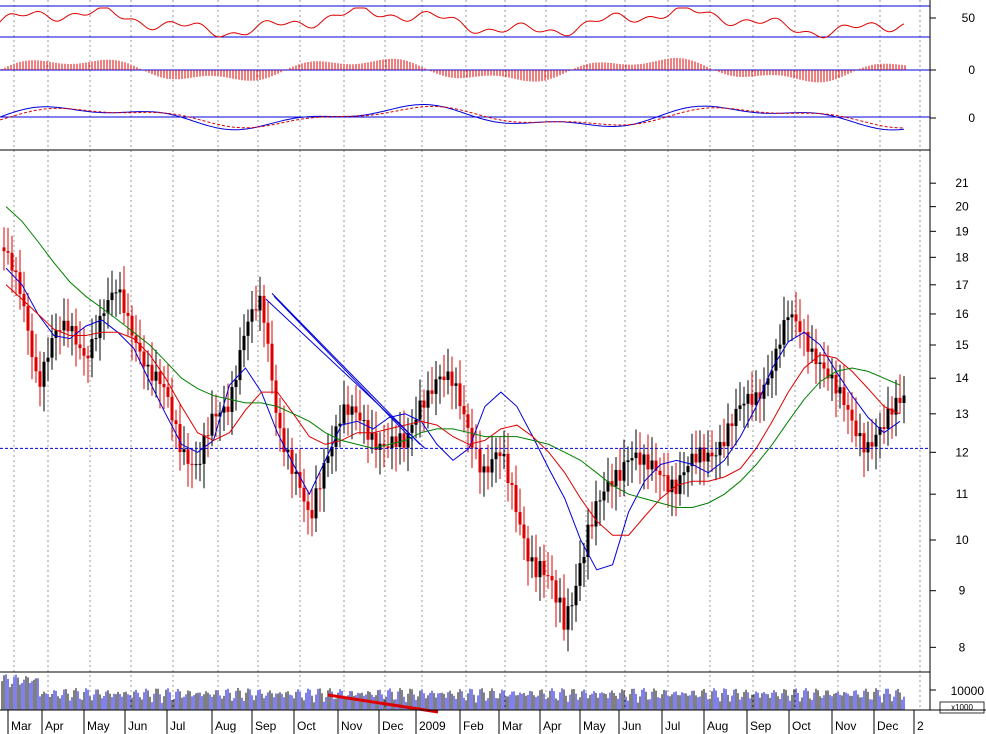  Describe the element at coordinates (266, 726) in the screenshot. I see `month-label: Sep` at that location.